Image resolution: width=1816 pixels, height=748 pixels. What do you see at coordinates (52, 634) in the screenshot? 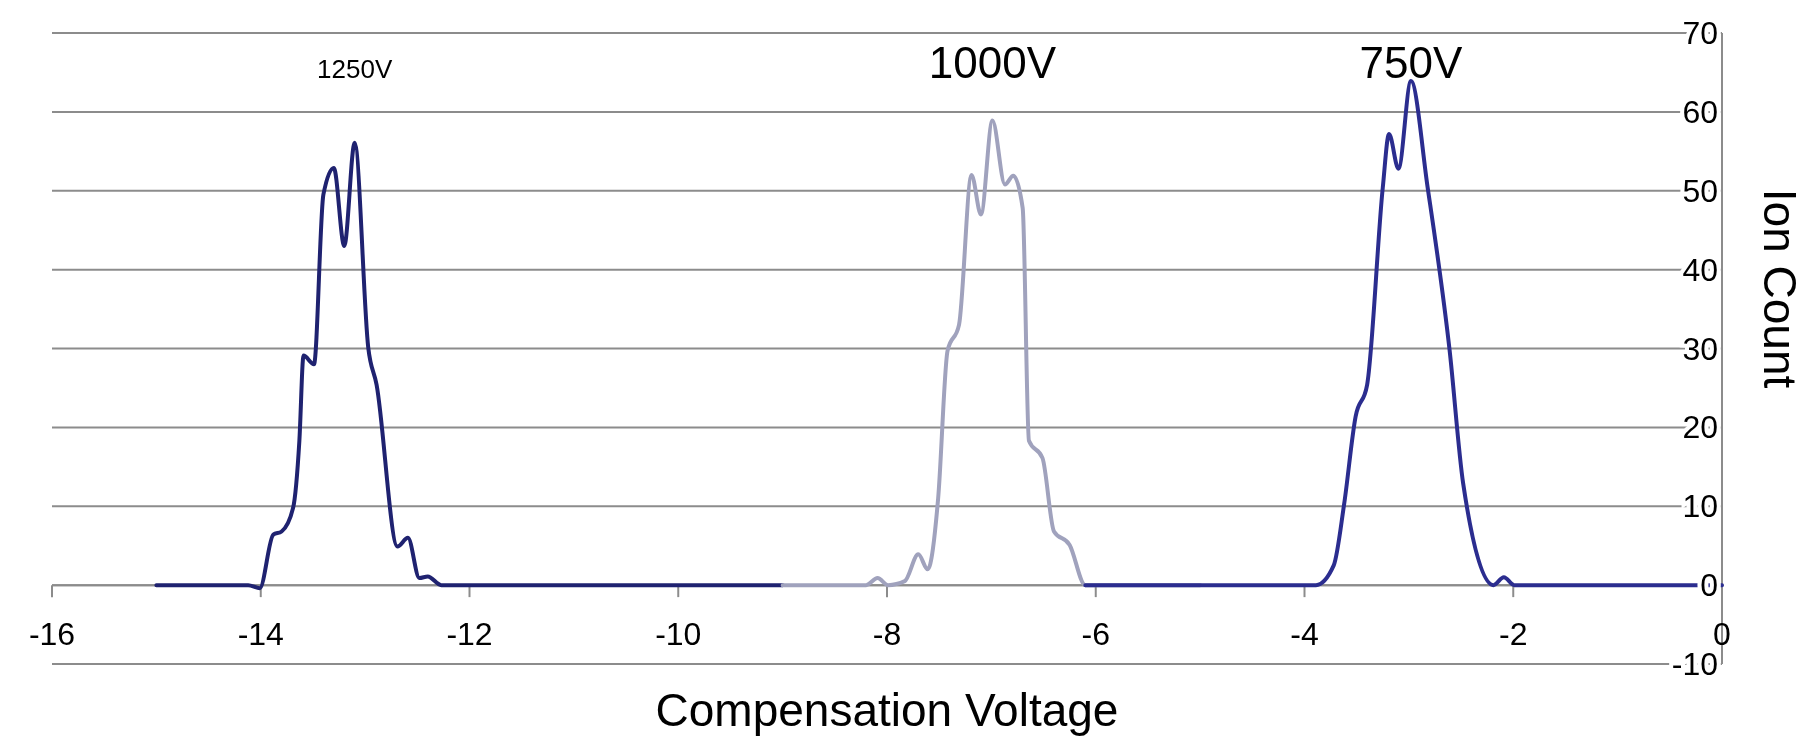
I see `x-tick-label: -16` at bounding box center [52, 634].